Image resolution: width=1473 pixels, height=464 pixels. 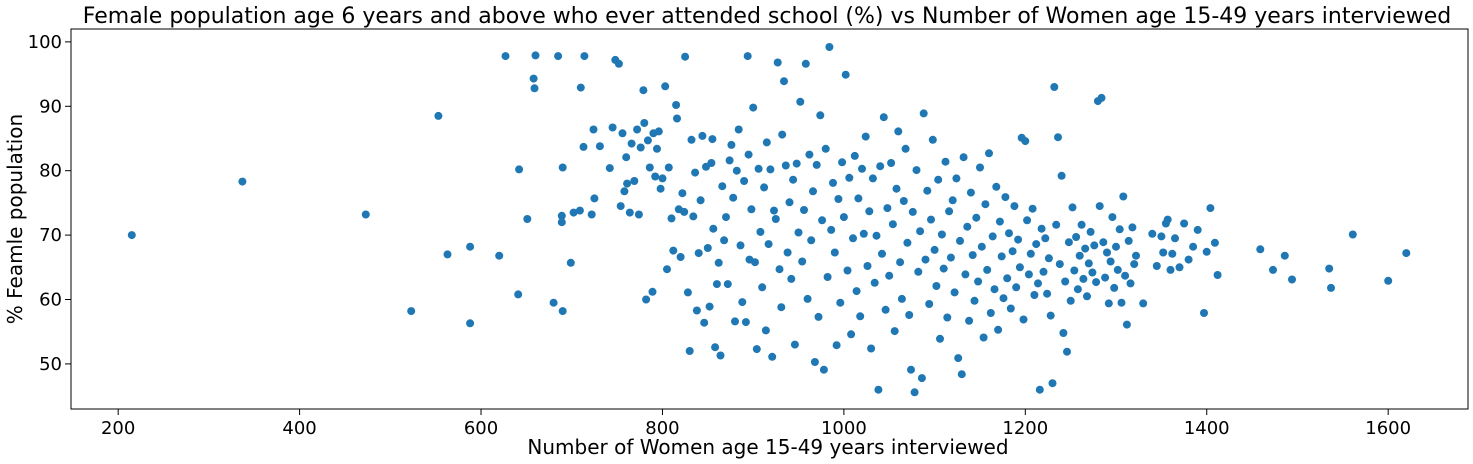 I want to click on x-tick-label: 1400, so click(x=1207, y=428).